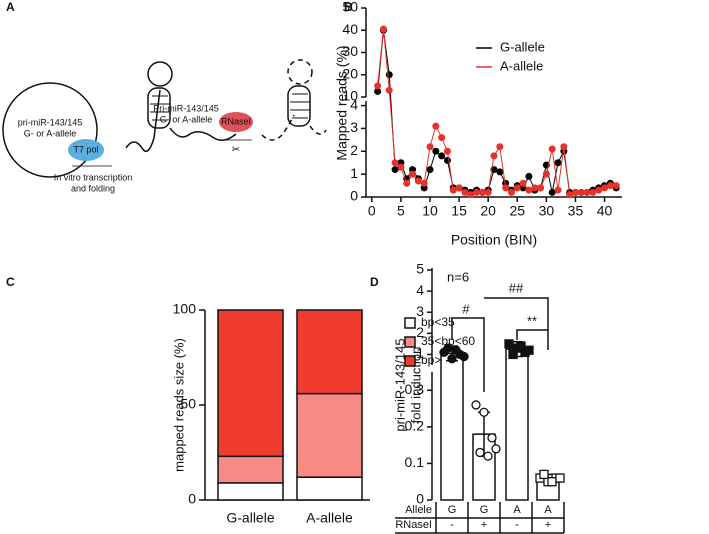  I want to click on x-tick-label: 35, so click(576, 211).